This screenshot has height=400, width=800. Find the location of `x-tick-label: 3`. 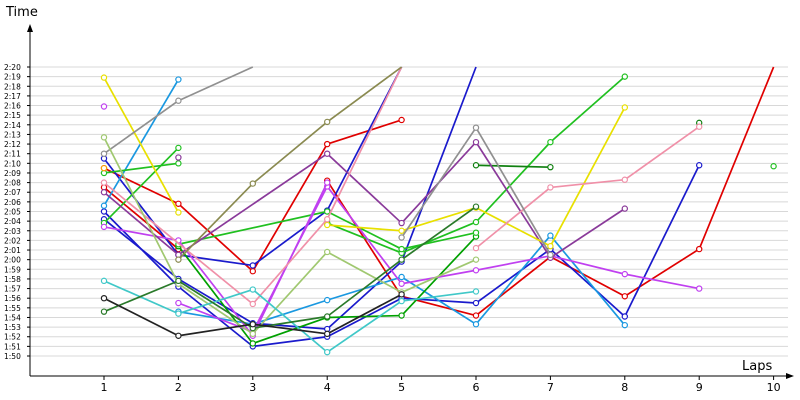

x-tick-label: 3 is located at coordinates (252, 387).